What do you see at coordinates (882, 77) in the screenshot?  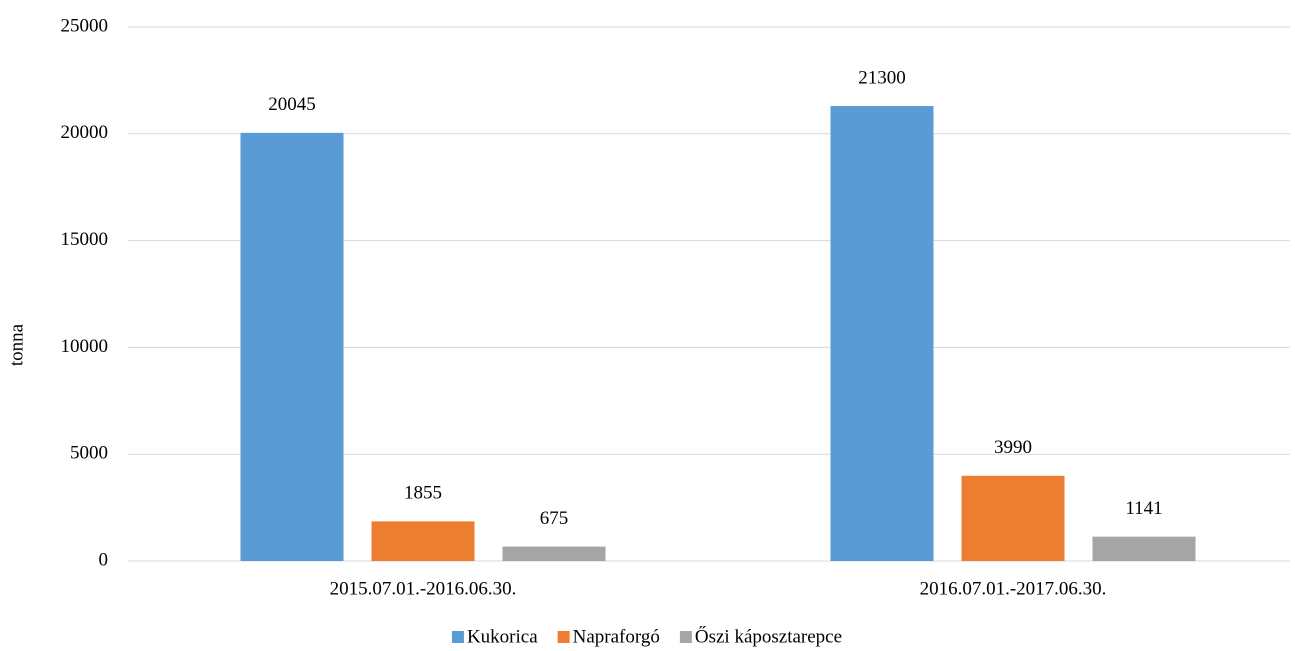 I see `data-label: 21300` at bounding box center [882, 77].